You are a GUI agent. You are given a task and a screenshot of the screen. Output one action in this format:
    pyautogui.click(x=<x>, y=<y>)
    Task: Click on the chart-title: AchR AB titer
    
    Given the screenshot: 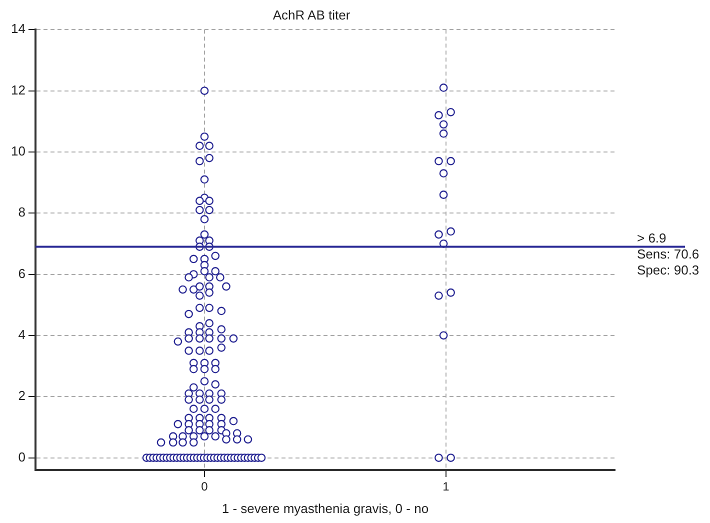 What is the action you would take?
    pyautogui.click(x=311, y=14)
    